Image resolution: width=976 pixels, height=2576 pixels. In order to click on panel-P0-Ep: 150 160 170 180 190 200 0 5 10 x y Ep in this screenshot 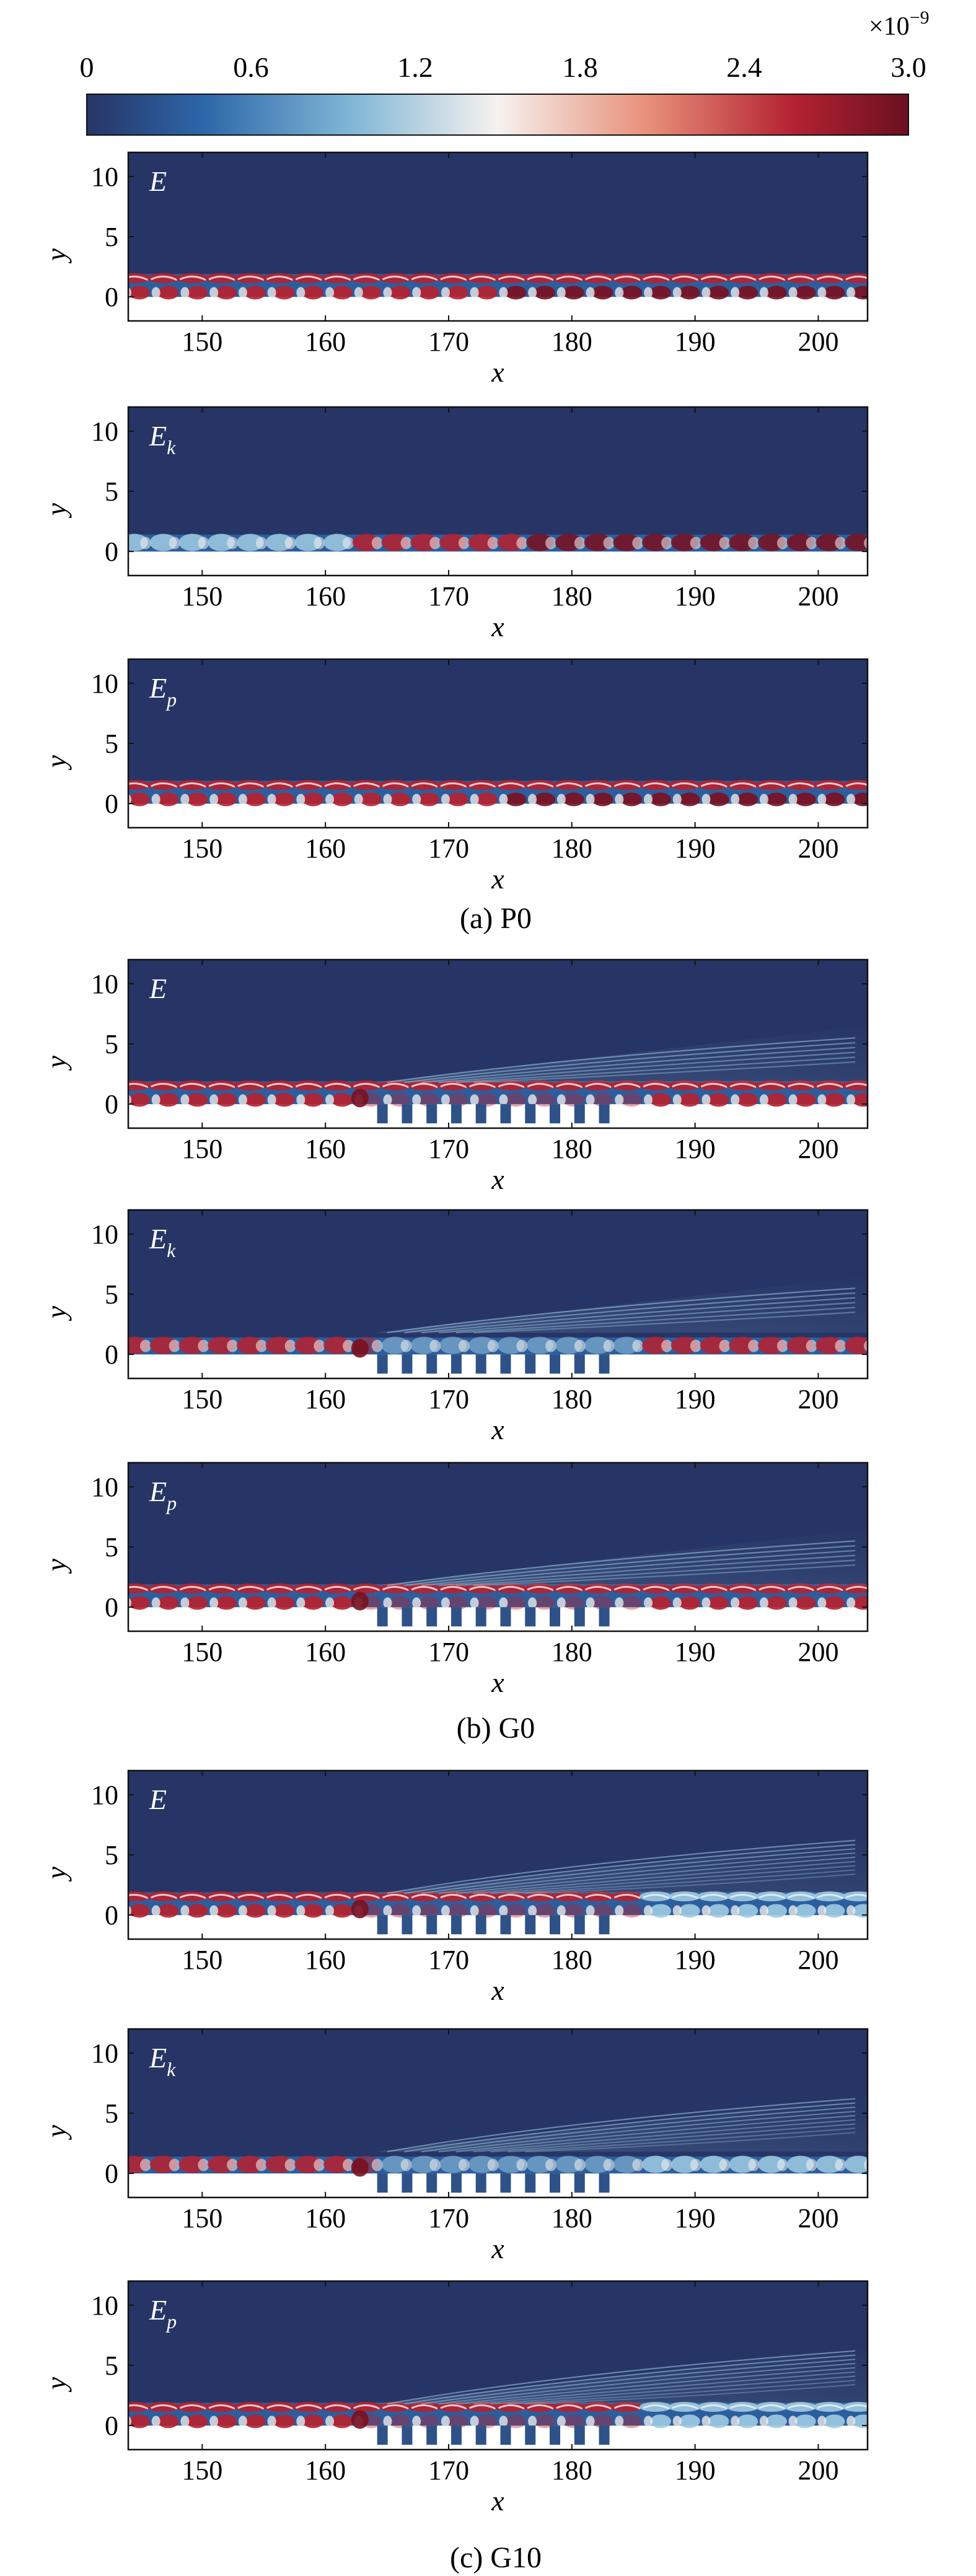, I will do `click(455, 776)`.